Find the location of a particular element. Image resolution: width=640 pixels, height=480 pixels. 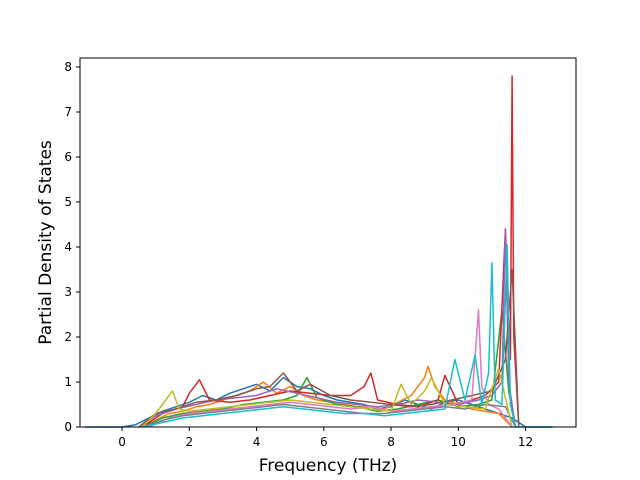

y-tick-label: 8 is located at coordinates (68, 67).